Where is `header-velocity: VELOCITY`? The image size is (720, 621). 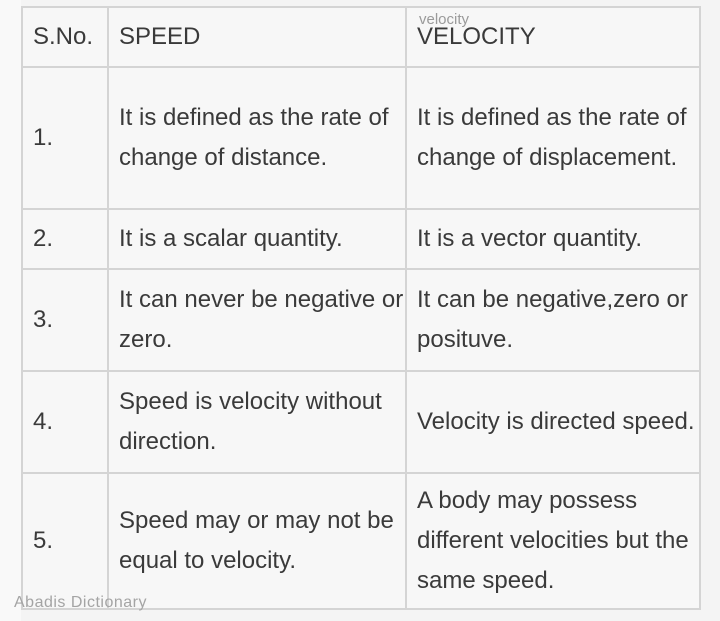 header-velocity: VELOCITY is located at coordinates (553, 37).